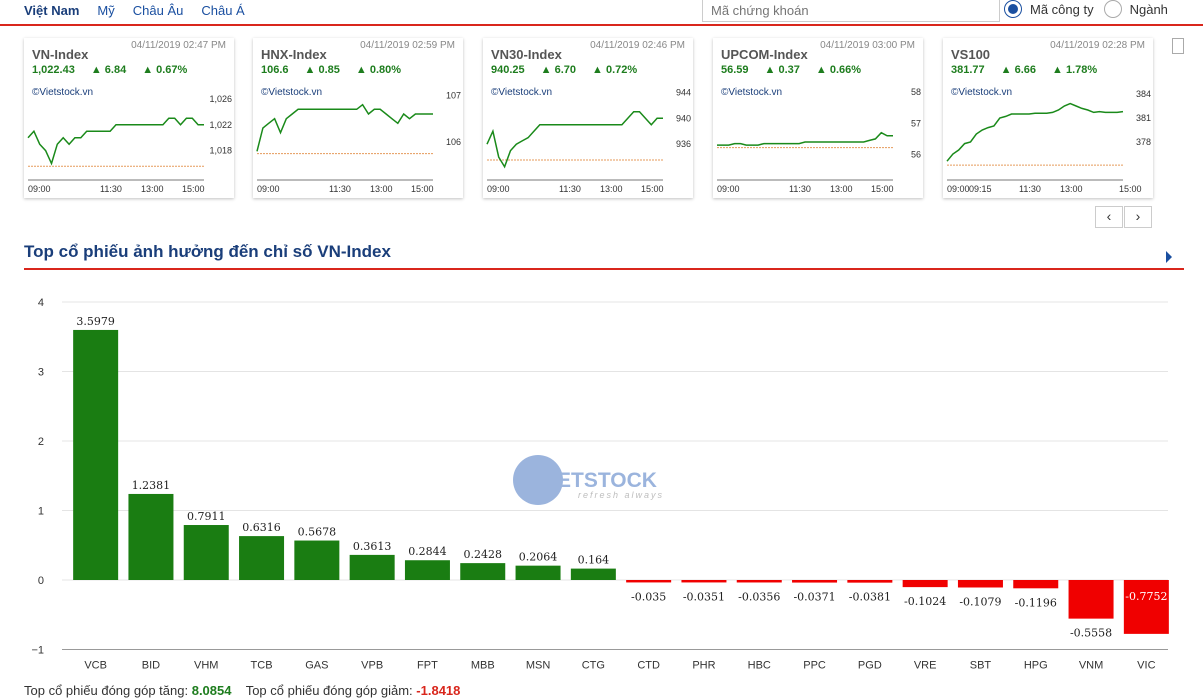 Image resolution: width=1203 pixels, height=698 pixels. Describe the element at coordinates (980, 189) in the screenshot. I see `x-tick-label: 09:15` at that location.